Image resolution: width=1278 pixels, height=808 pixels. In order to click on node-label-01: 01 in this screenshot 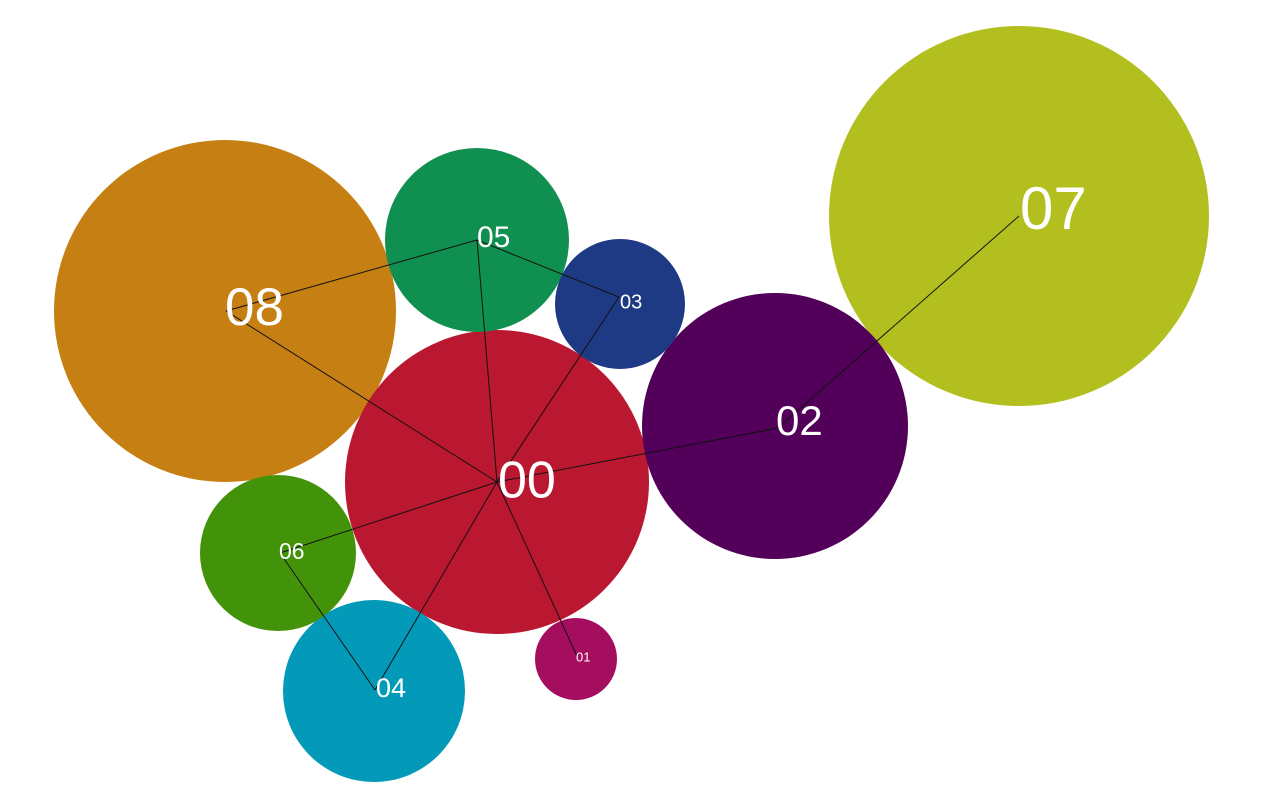, I will do `click(583, 656)`.